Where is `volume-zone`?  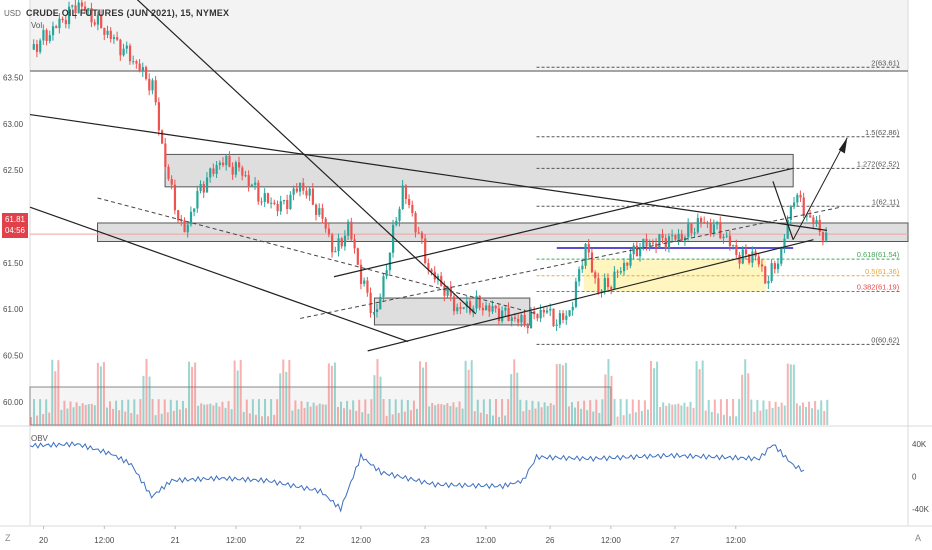
volume-zone is located at coordinates (320, 406).